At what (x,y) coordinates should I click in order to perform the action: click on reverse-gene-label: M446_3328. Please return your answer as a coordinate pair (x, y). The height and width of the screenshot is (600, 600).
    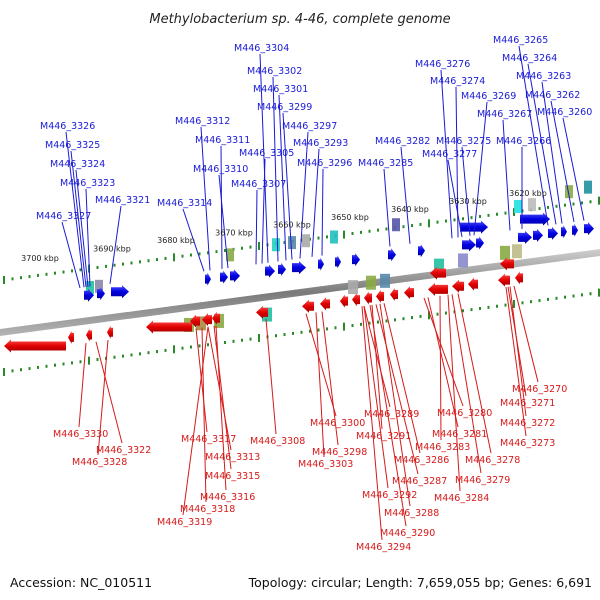
    Looking at the image, I should click on (99, 462).